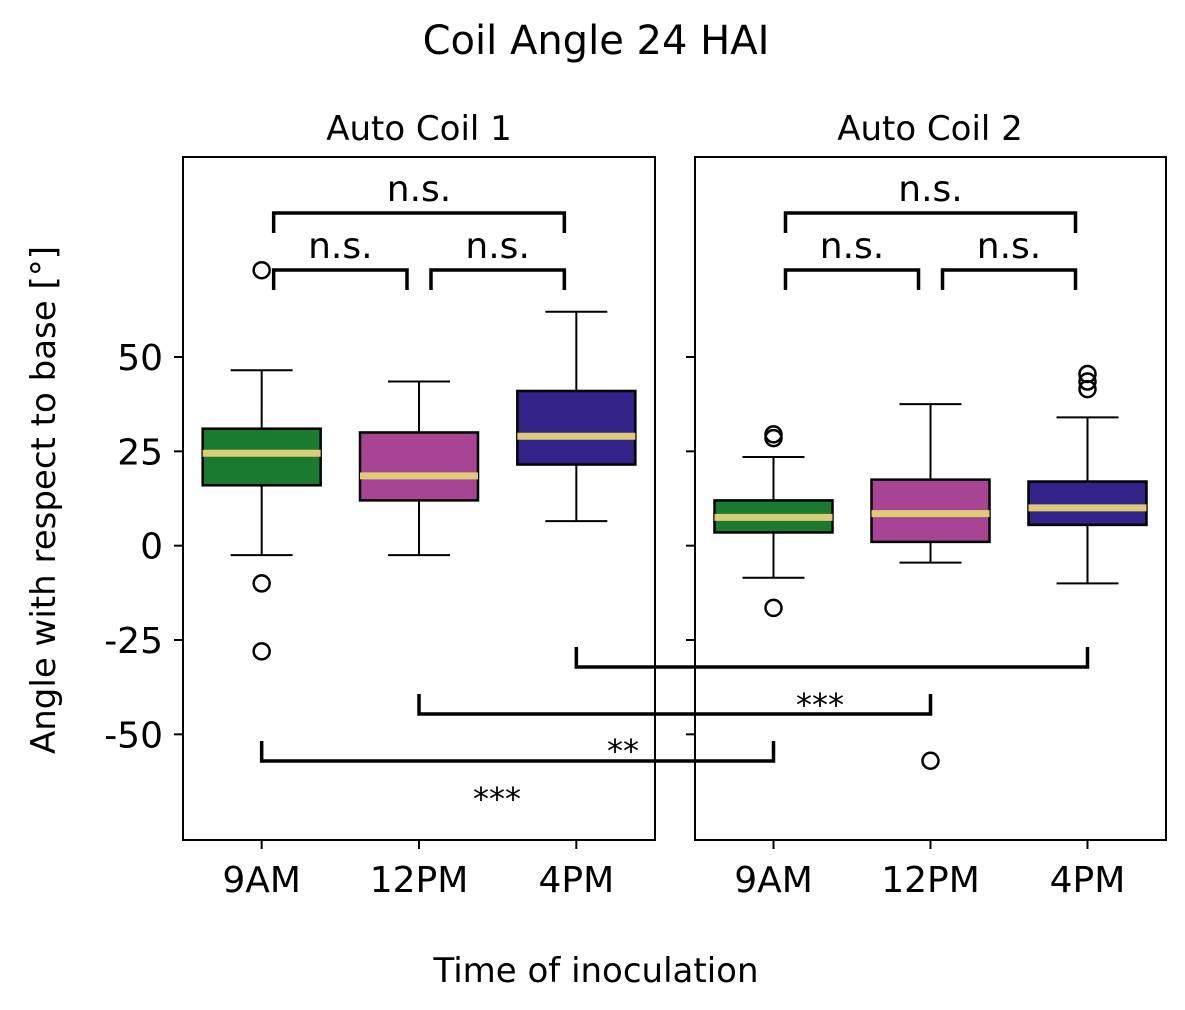  What do you see at coordinates (140, 452) in the screenshot?
I see `y-tick-label: 25` at bounding box center [140, 452].